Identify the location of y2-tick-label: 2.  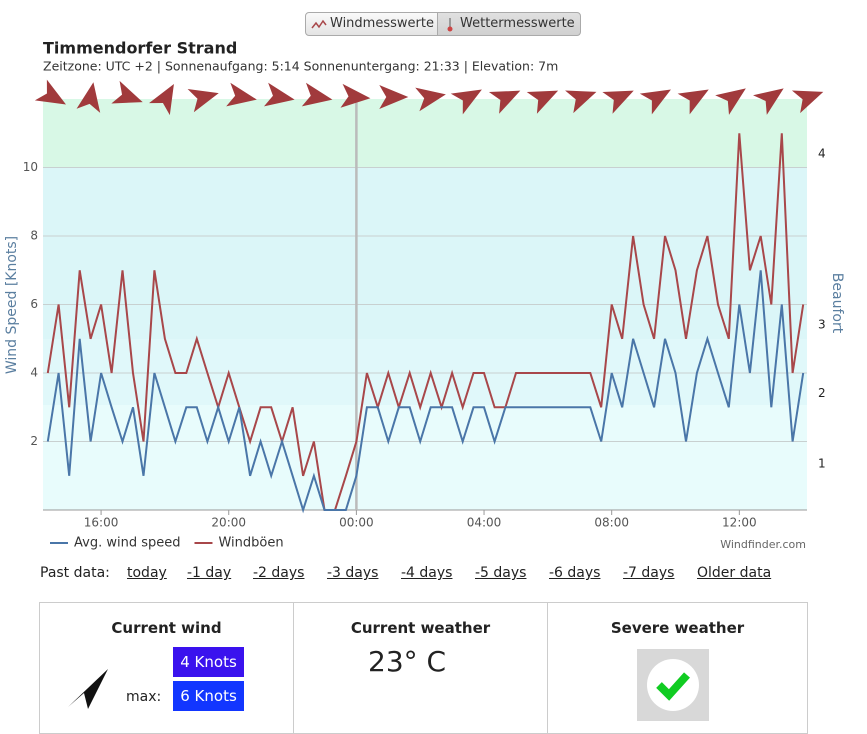
(822, 393).